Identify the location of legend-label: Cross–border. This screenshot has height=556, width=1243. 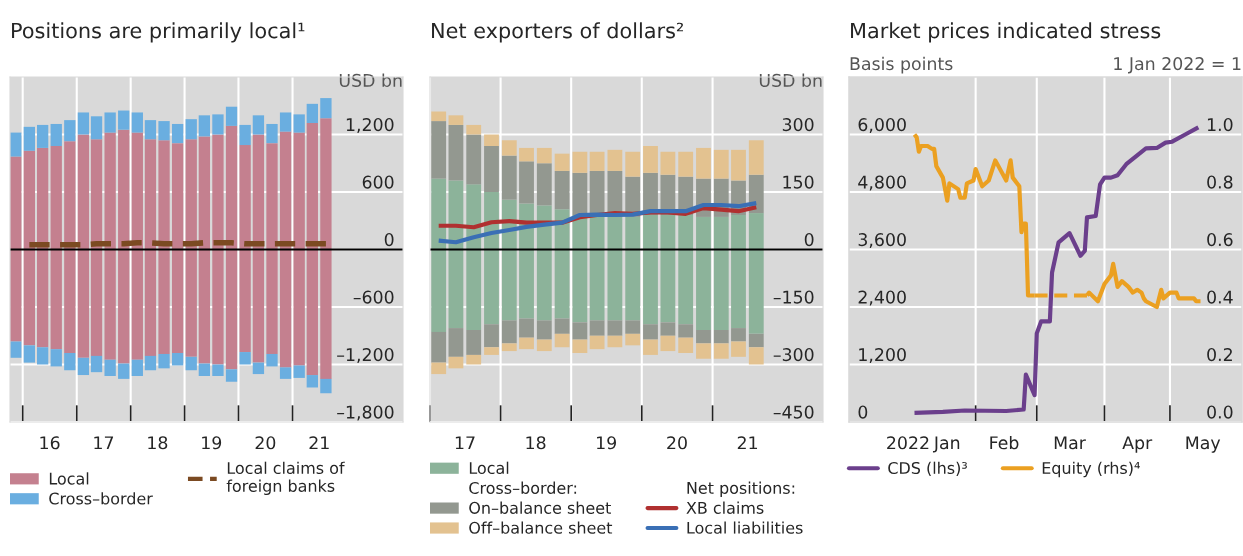
(101, 498).